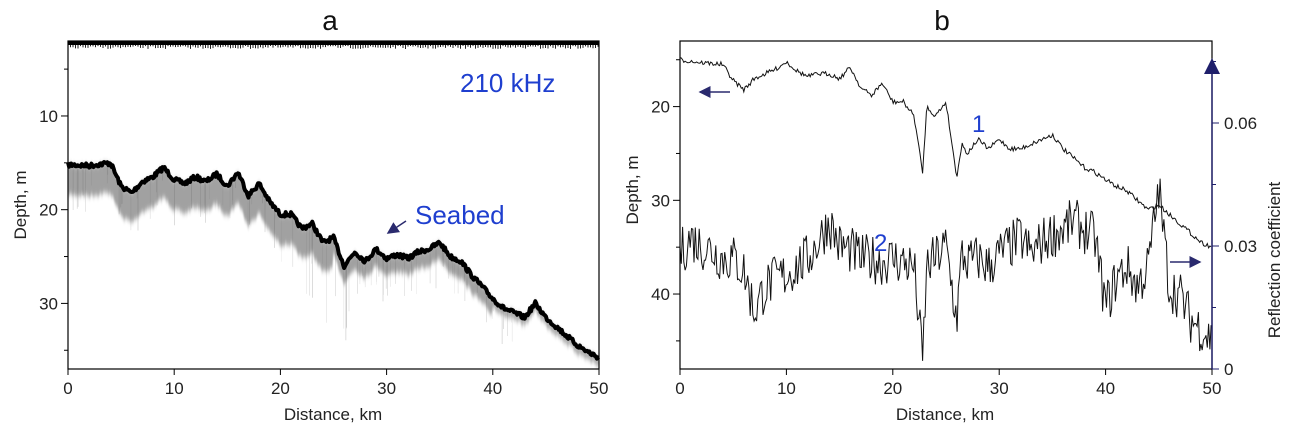 The height and width of the screenshot is (438, 1290). Describe the element at coordinates (942, 20) in the screenshot. I see `panel-b-title: b` at that location.